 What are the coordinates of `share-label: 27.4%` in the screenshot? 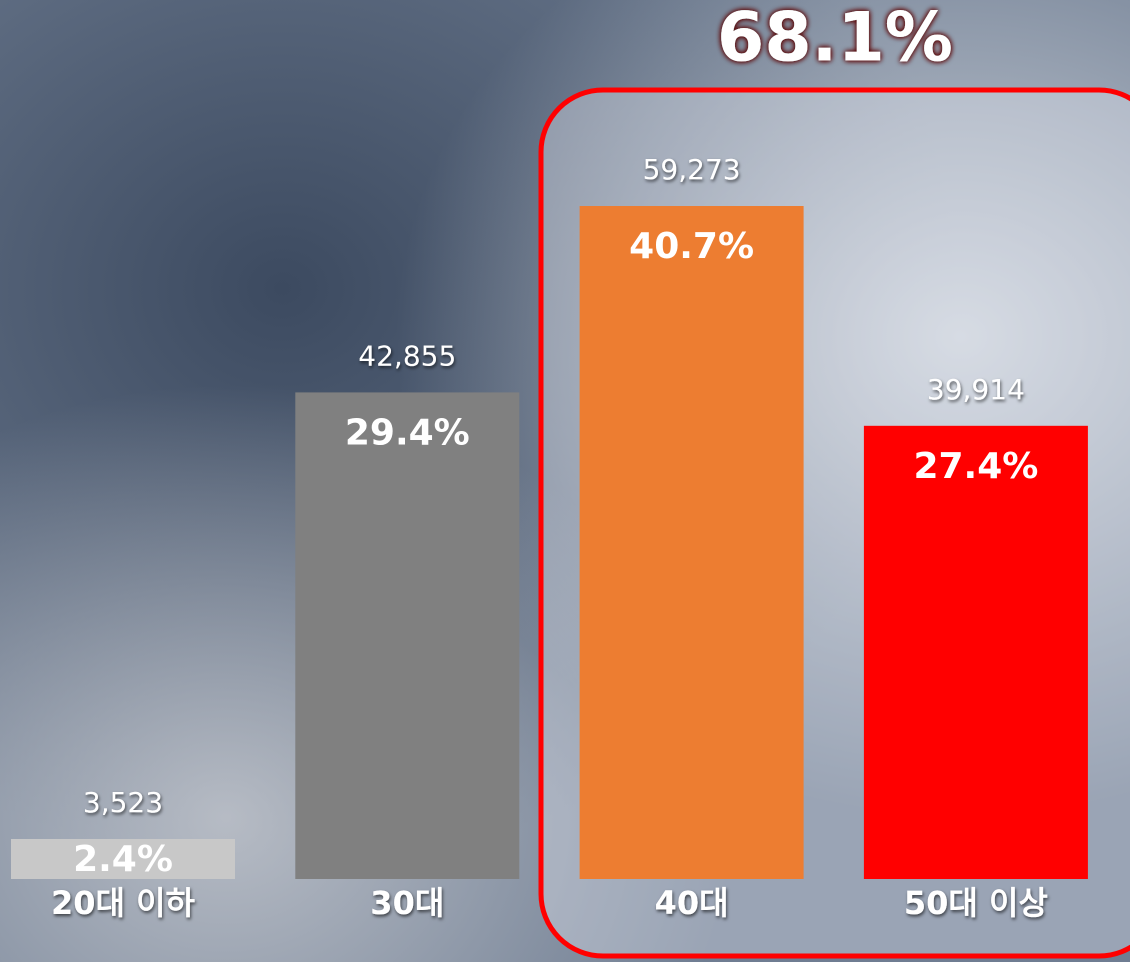 It's located at (975, 466).